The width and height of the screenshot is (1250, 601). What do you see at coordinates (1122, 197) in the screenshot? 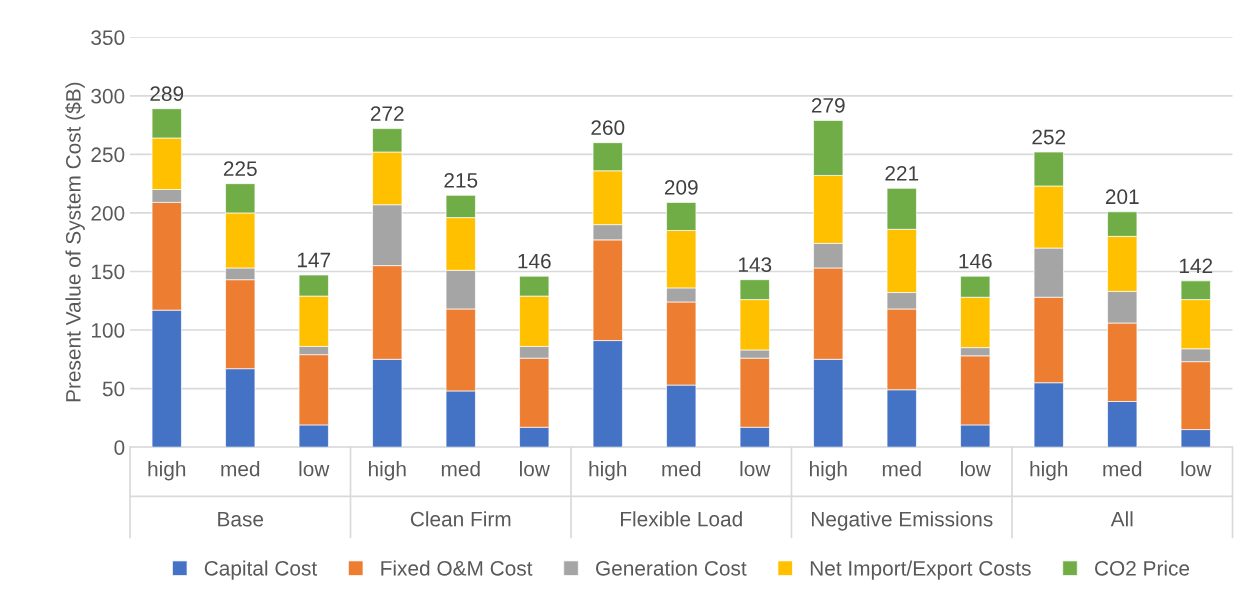
I see `total-label: 201` at bounding box center [1122, 197].